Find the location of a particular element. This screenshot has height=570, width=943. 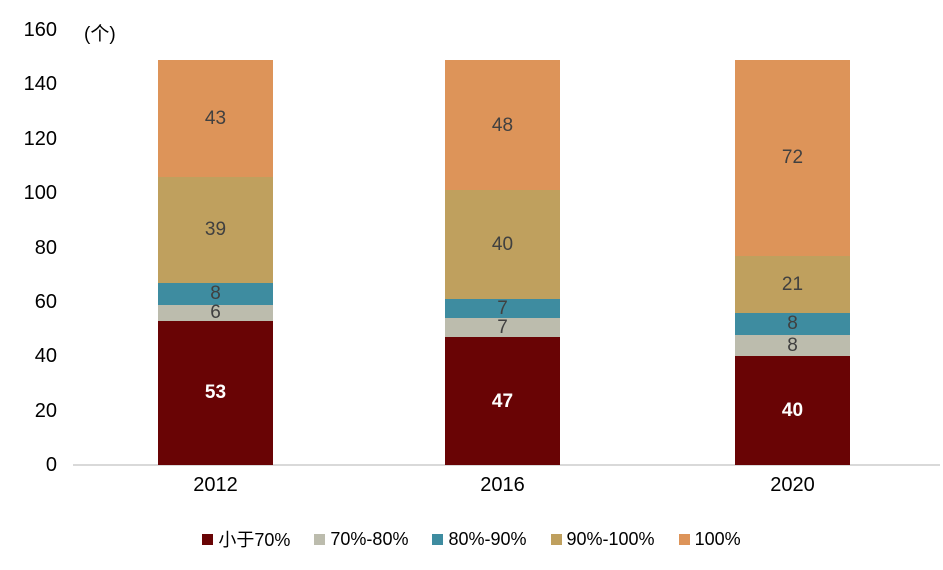

y-tick-label: 40 is located at coordinates (45, 356).